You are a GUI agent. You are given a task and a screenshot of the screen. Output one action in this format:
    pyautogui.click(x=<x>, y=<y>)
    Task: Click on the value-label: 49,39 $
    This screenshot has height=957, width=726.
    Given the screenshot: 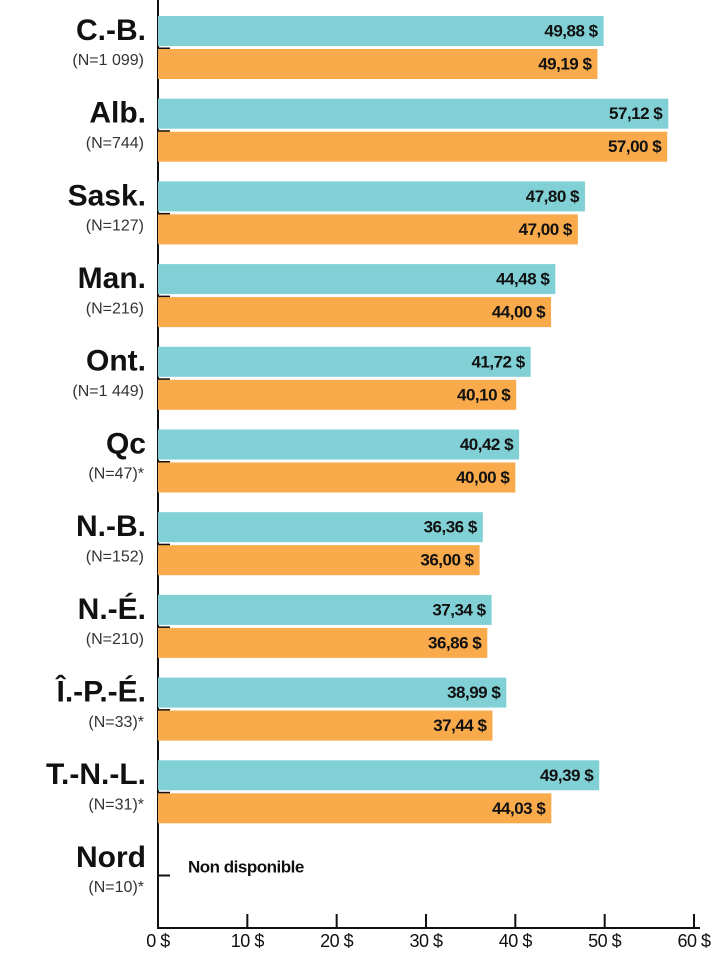 What is the action you would take?
    pyautogui.click(x=567, y=775)
    